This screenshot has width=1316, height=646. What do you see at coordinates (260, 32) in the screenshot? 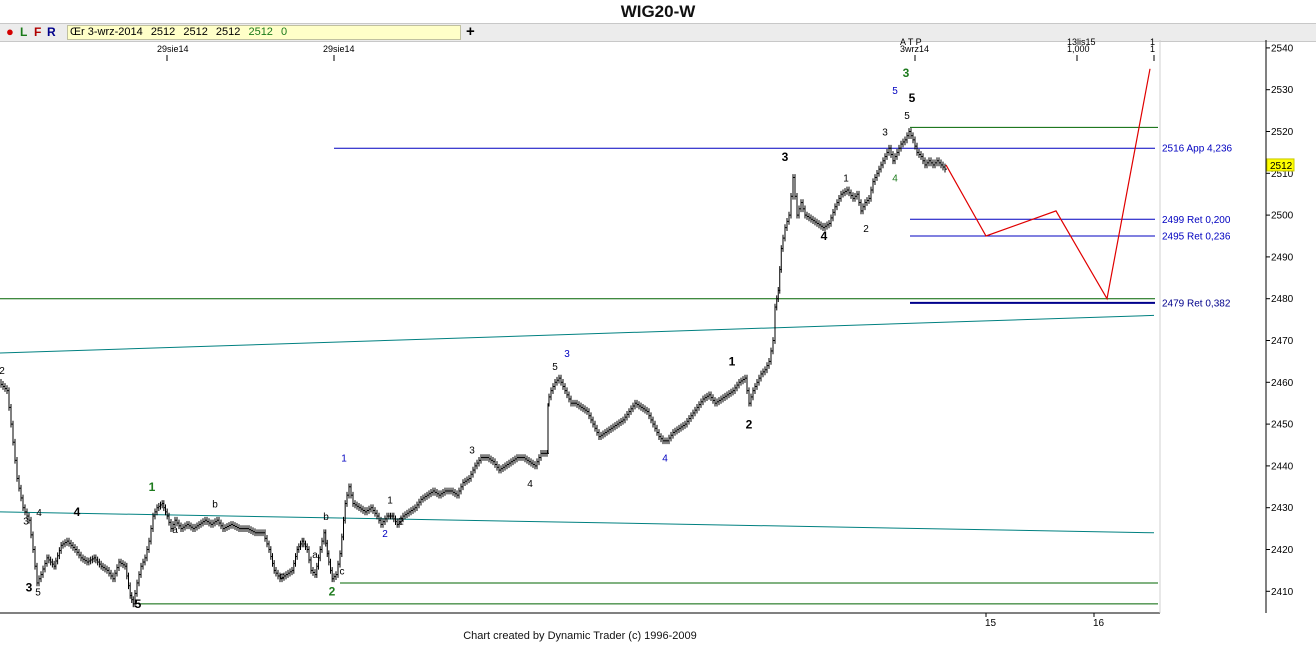
I see `ohlc-close: 2512` at bounding box center [260, 32].